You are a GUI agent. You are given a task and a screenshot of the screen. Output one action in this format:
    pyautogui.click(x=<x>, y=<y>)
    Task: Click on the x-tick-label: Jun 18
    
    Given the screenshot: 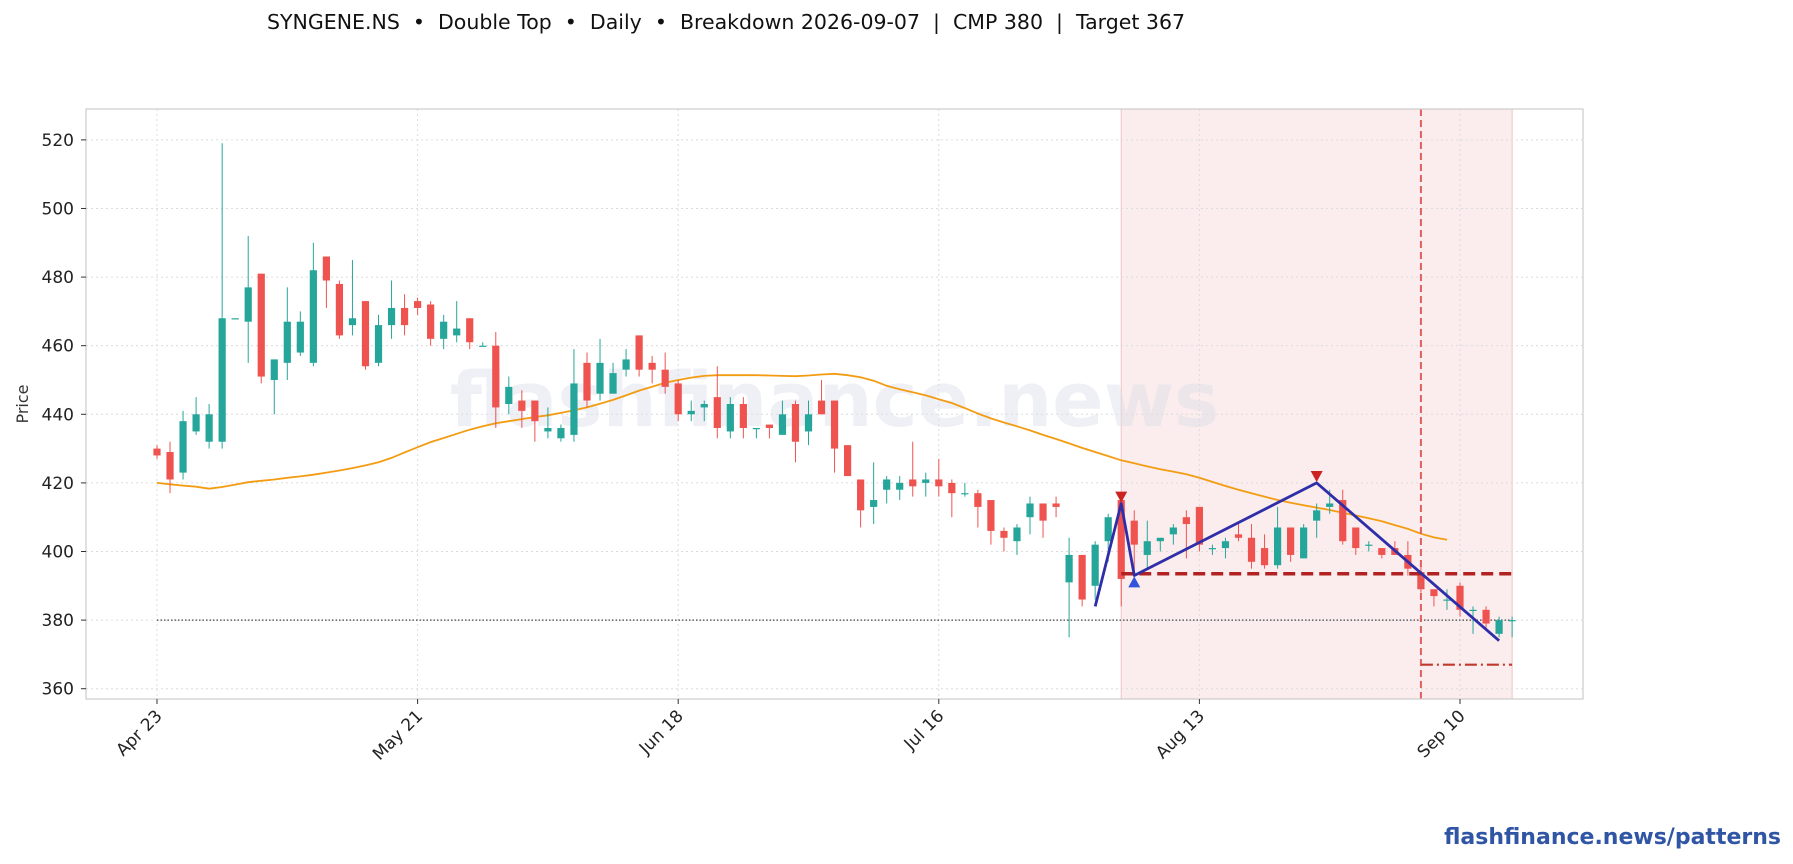 What is the action you would take?
    pyautogui.click(x=661, y=732)
    